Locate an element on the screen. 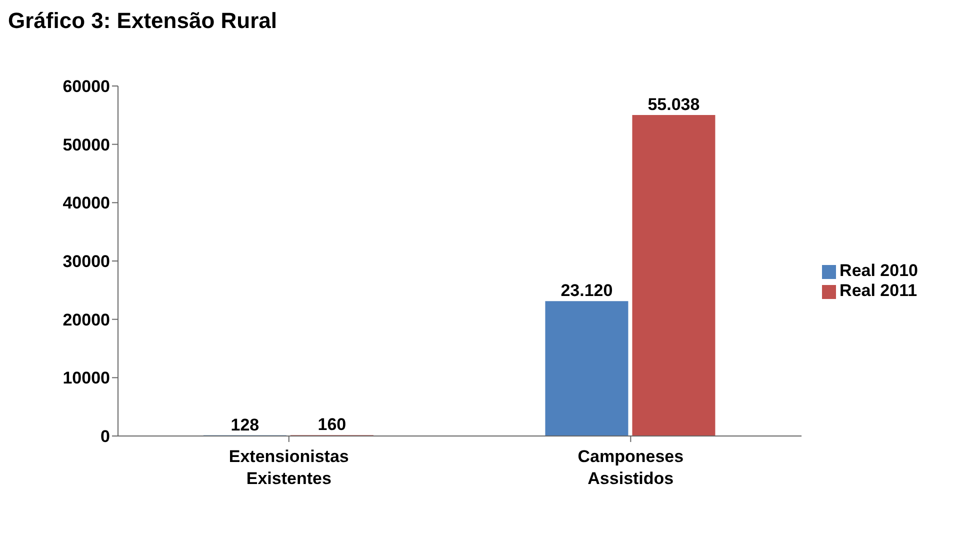 Image resolution: width=956 pixels, height=533 pixels. y-tick-label: 30000 is located at coordinates (86, 262).